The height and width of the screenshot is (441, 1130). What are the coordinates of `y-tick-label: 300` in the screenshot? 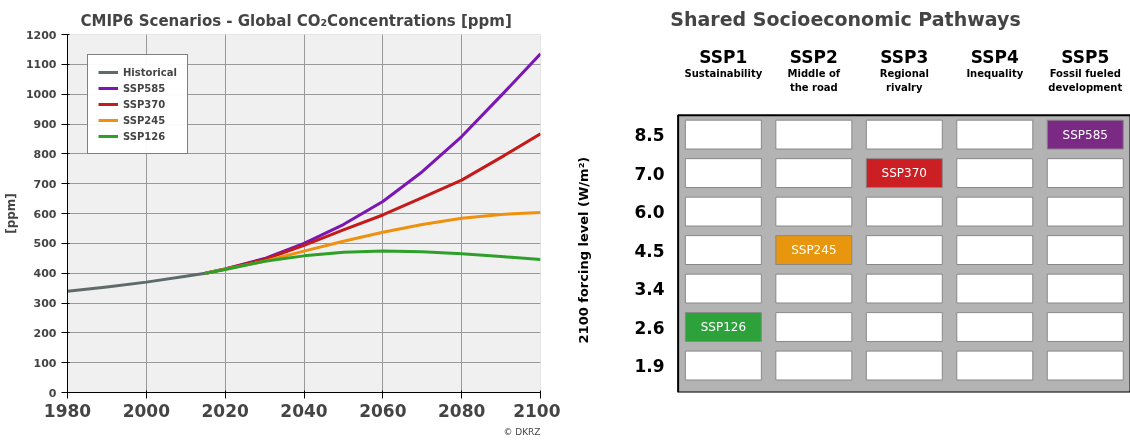 It's located at (45, 303).